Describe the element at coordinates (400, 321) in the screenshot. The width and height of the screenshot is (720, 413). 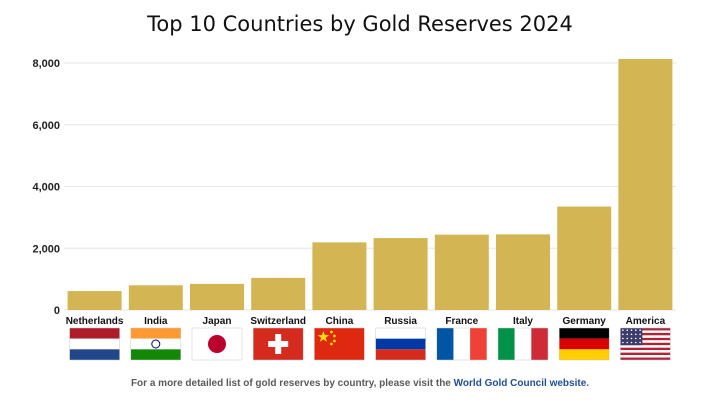
I see `x-tick-label: Russia` at that location.